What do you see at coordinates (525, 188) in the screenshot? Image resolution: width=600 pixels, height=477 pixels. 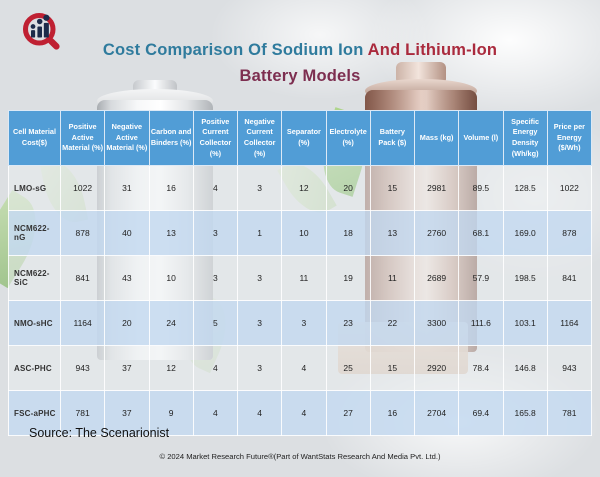 I see `table-cell: 128.5` at bounding box center [525, 188].